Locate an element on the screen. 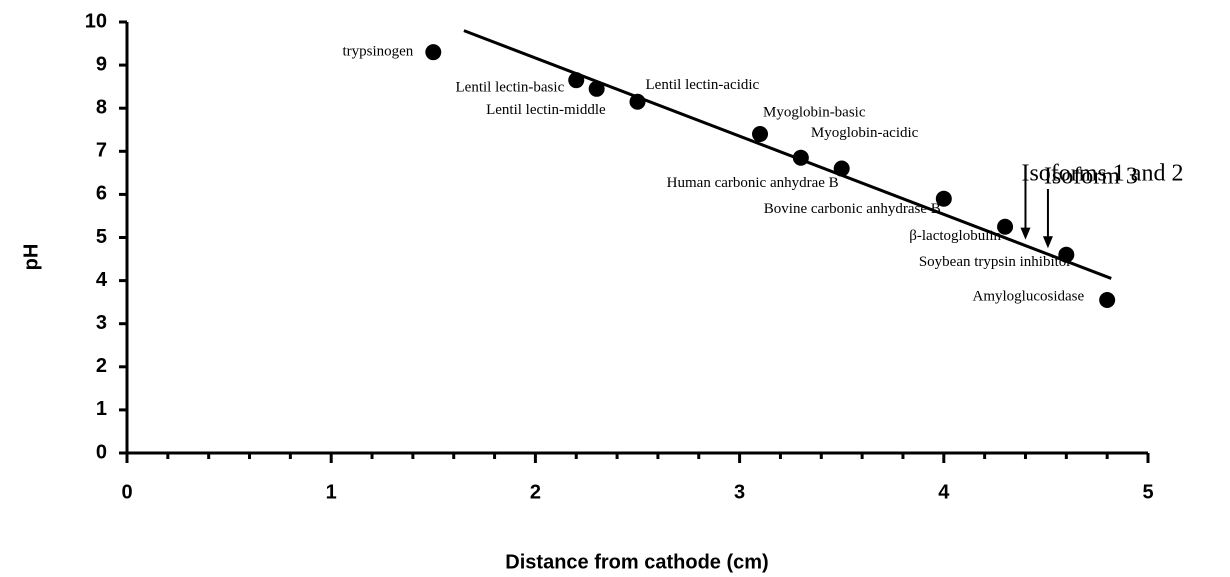 This screenshot has width=1230, height=577. point-label: Lentil lectin-acidic is located at coordinates (703, 85).